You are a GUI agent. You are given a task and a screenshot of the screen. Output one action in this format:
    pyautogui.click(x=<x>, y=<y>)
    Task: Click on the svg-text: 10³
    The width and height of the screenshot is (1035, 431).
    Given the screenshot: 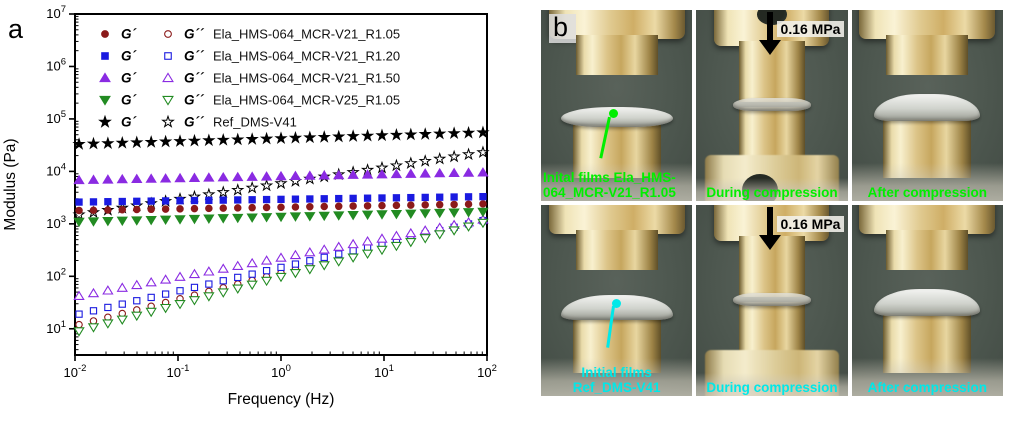 What is the action you would take?
    pyautogui.click(x=56, y=222)
    